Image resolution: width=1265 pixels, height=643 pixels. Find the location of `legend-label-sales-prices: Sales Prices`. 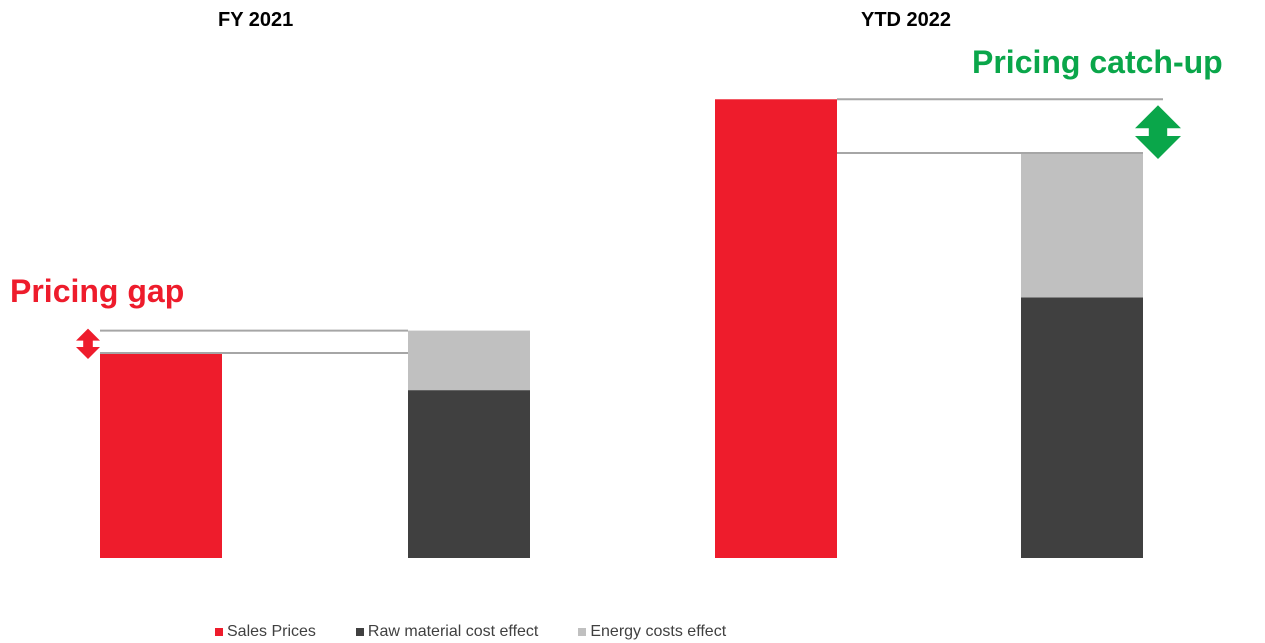

legend-label-sales-prices: Sales Prices is located at coordinates (271, 631).